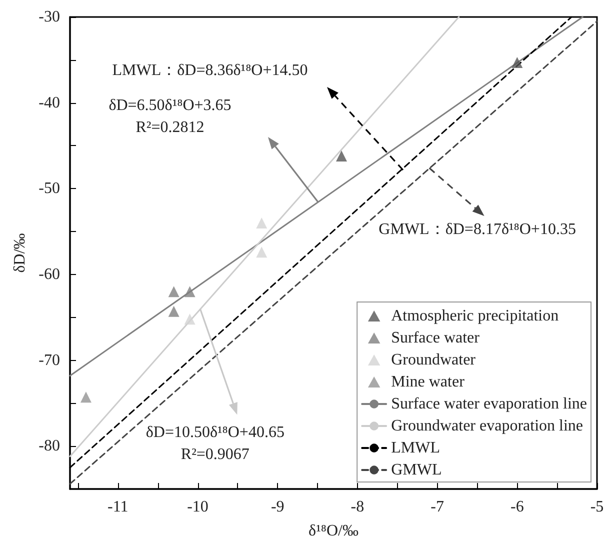 The height and width of the screenshot is (544, 609). What do you see at coordinates (49, 360) in the screenshot?
I see `y-tick-label: -70` at bounding box center [49, 360].